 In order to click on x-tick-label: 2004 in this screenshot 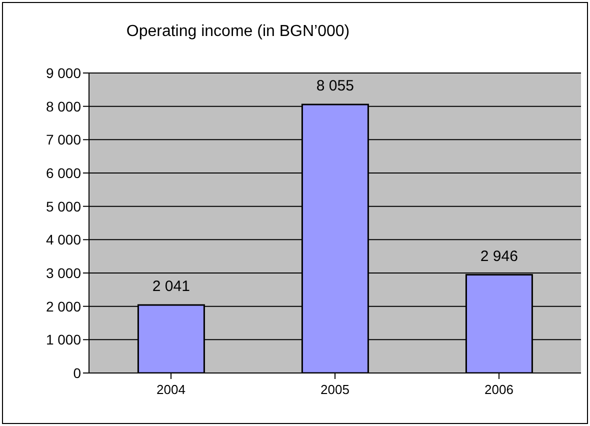, I will do `click(171, 390)`.